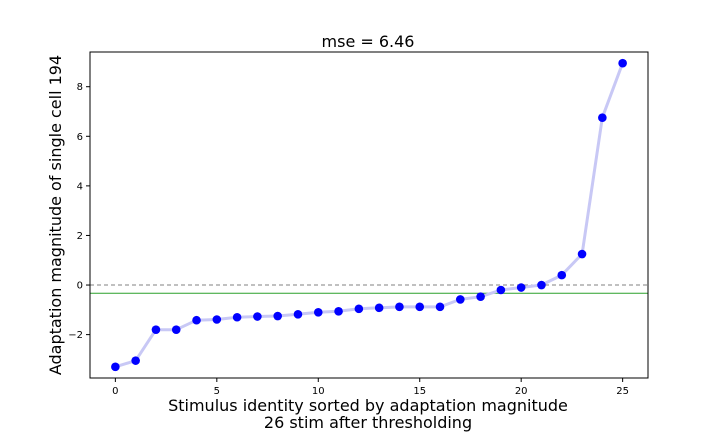 This screenshot has width=720, height=432. Describe the element at coordinates (80, 286) in the screenshot. I see `y-tick-label: 0` at that location.